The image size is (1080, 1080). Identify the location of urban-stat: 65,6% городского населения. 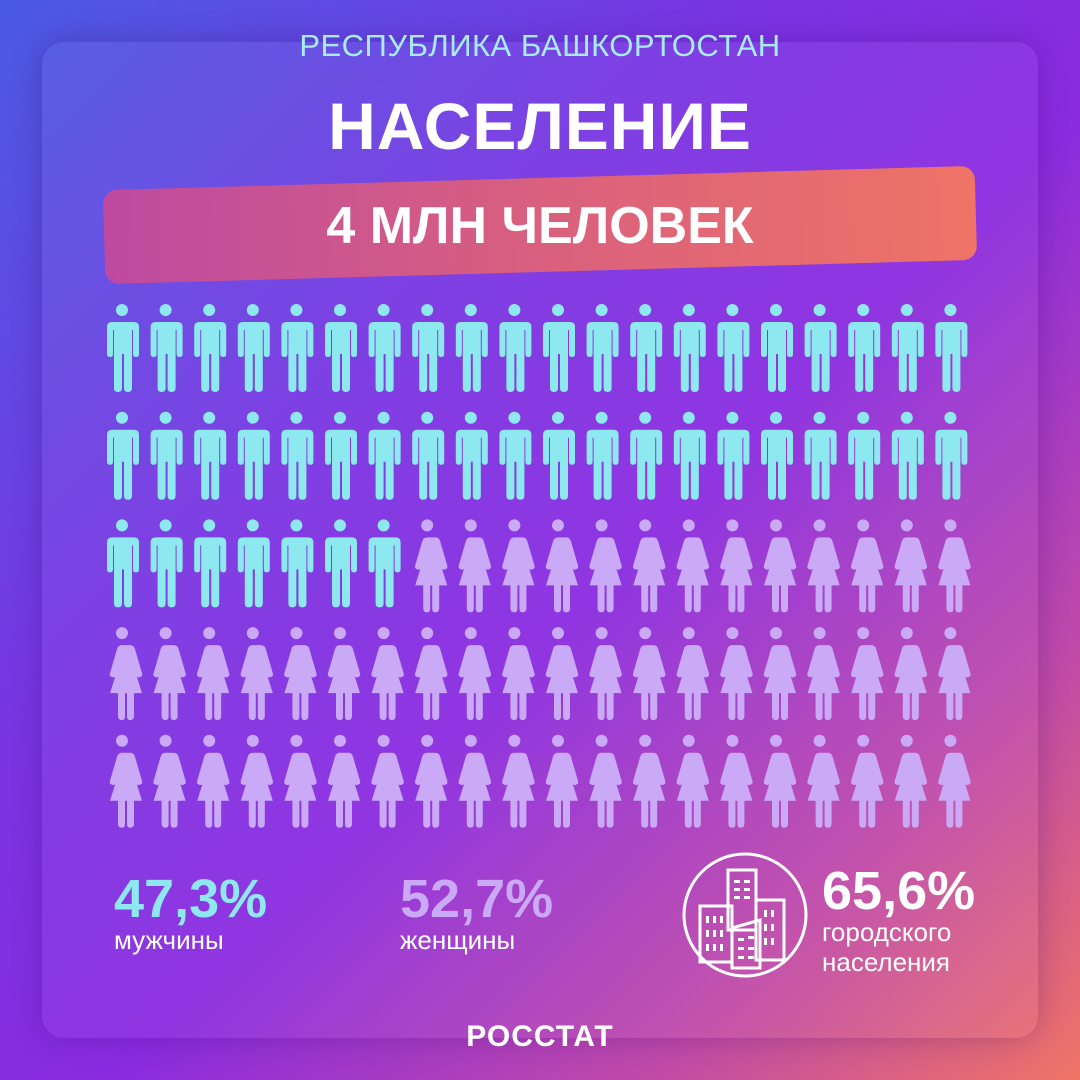
(898, 921).